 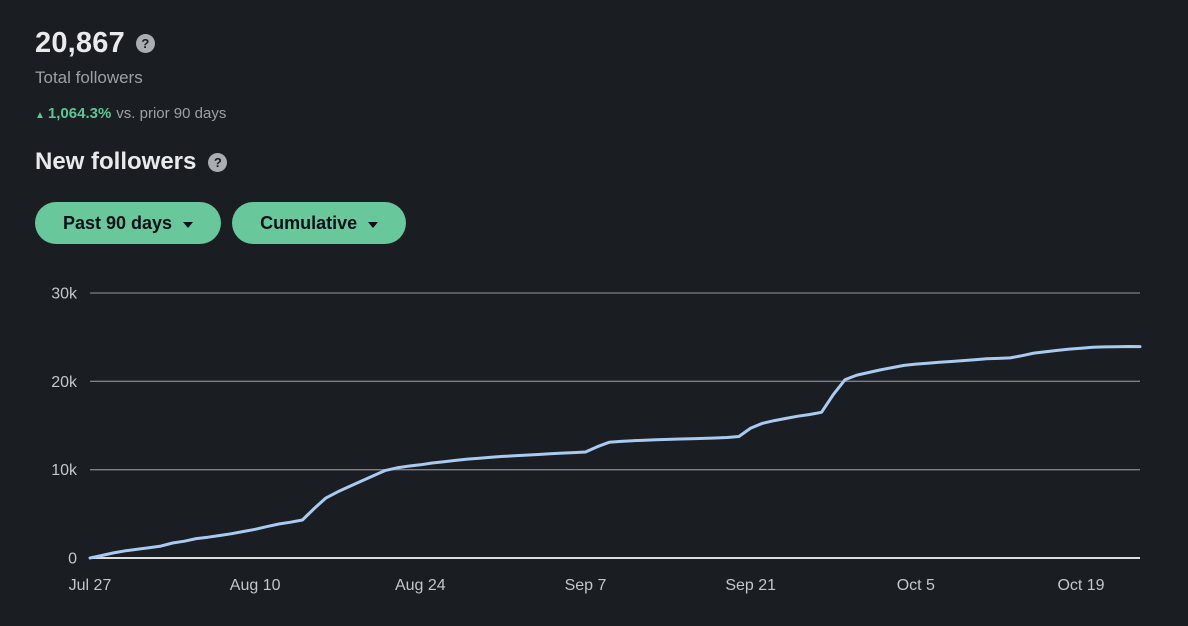 What do you see at coordinates (586, 585) in the screenshot?
I see `x-axis-label: Sep 7` at bounding box center [586, 585].